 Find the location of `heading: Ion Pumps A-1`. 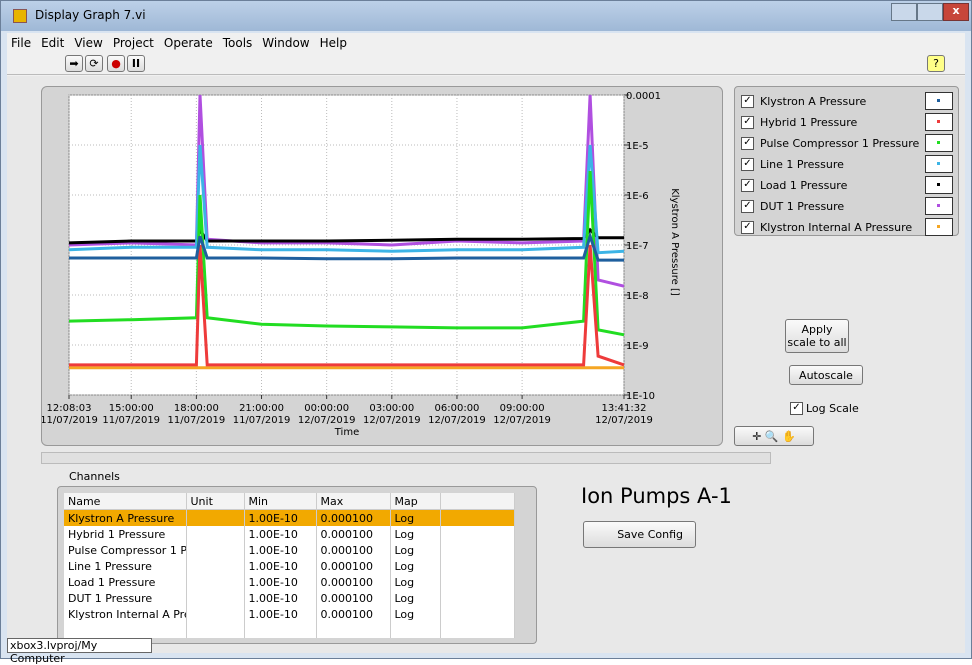

heading: Ion Pumps A-1 is located at coordinates (656, 496).